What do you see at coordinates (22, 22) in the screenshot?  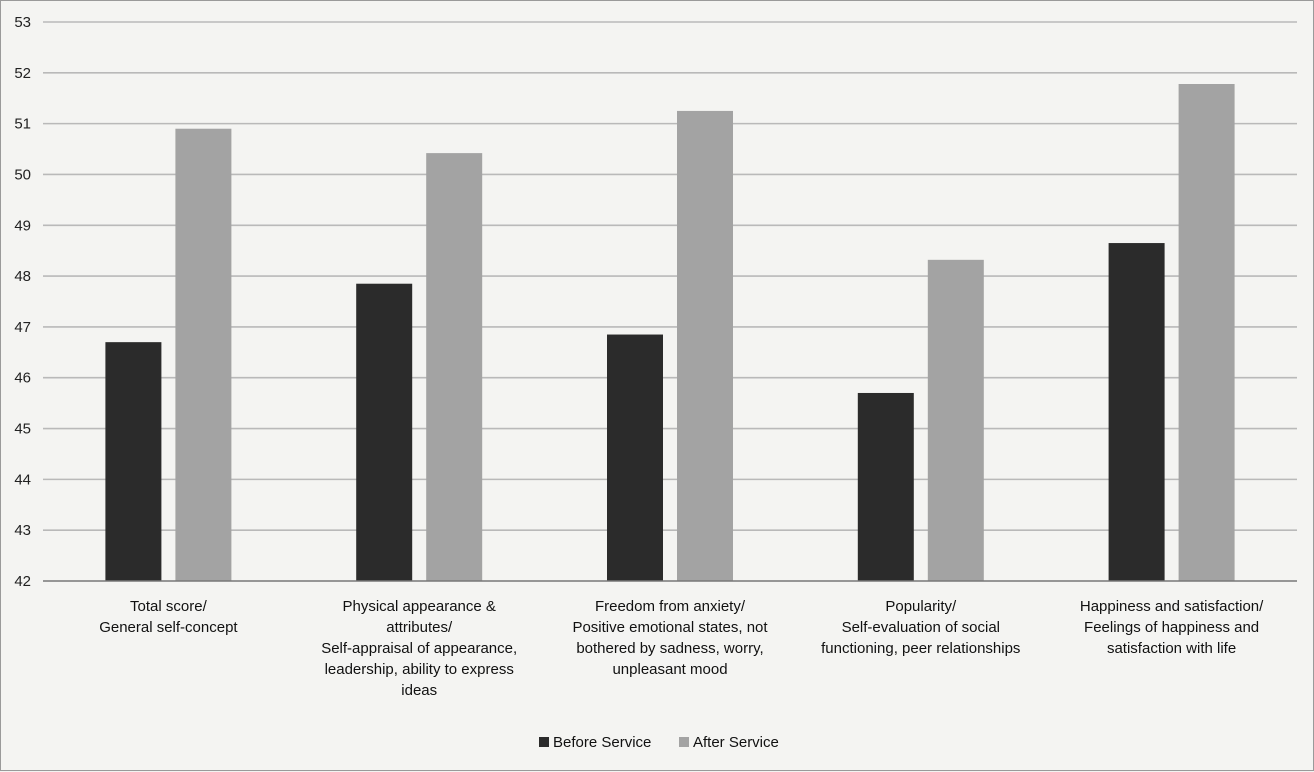 I see `y-tick-label: 53` at bounding box center [22, 22].